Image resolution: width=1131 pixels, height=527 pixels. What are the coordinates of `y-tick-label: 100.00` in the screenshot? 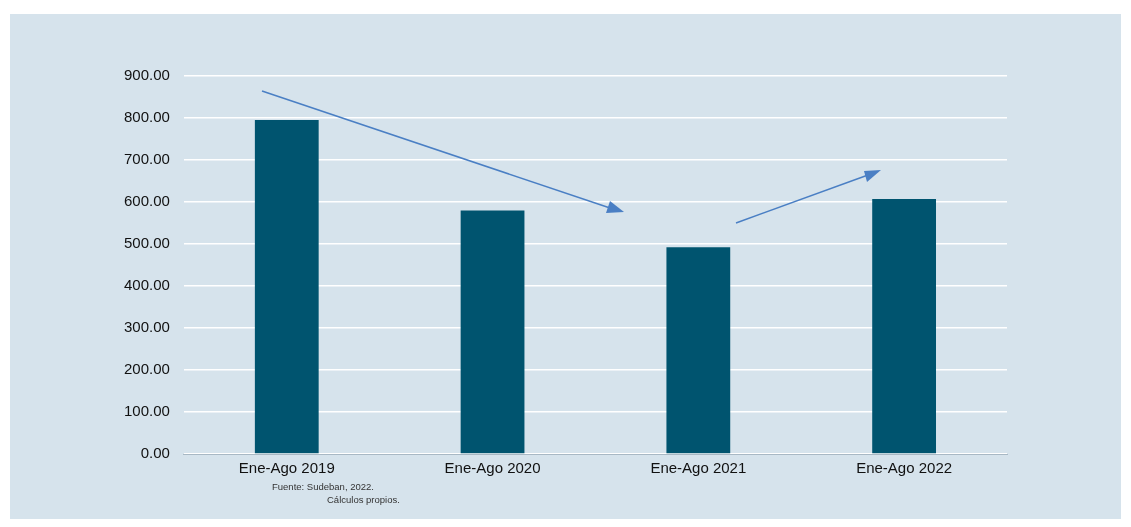 It's located at (146, 411).